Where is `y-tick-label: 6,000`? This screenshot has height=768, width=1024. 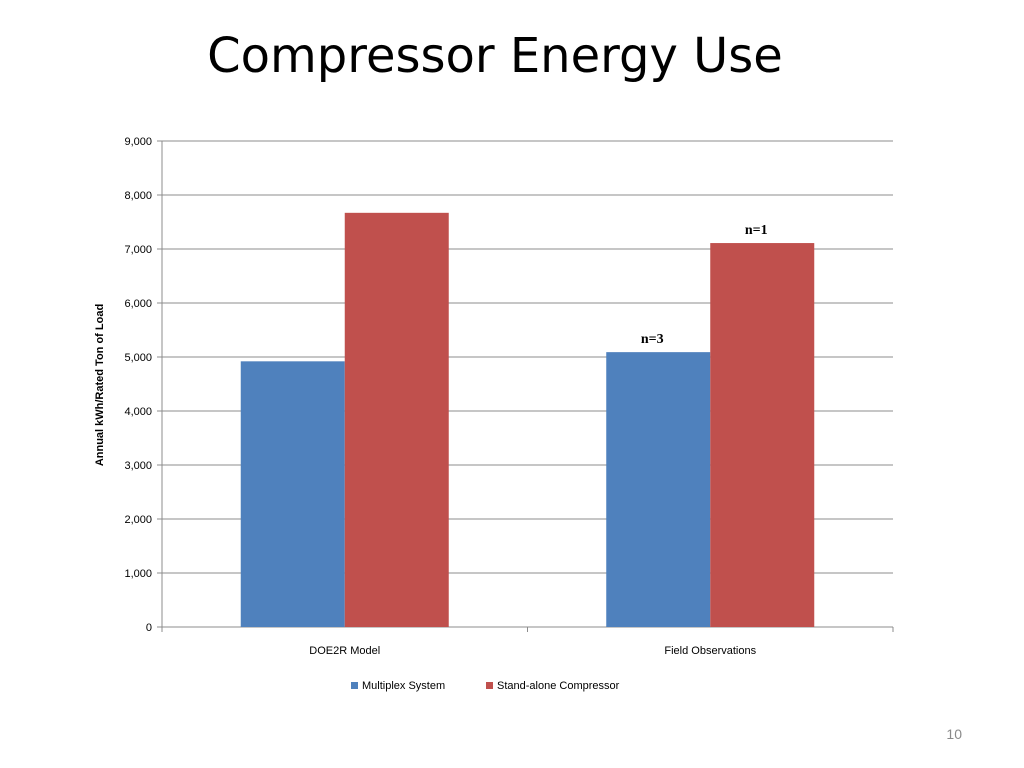 y-tick-label: 6,000 is located at coordinates (138, 304).